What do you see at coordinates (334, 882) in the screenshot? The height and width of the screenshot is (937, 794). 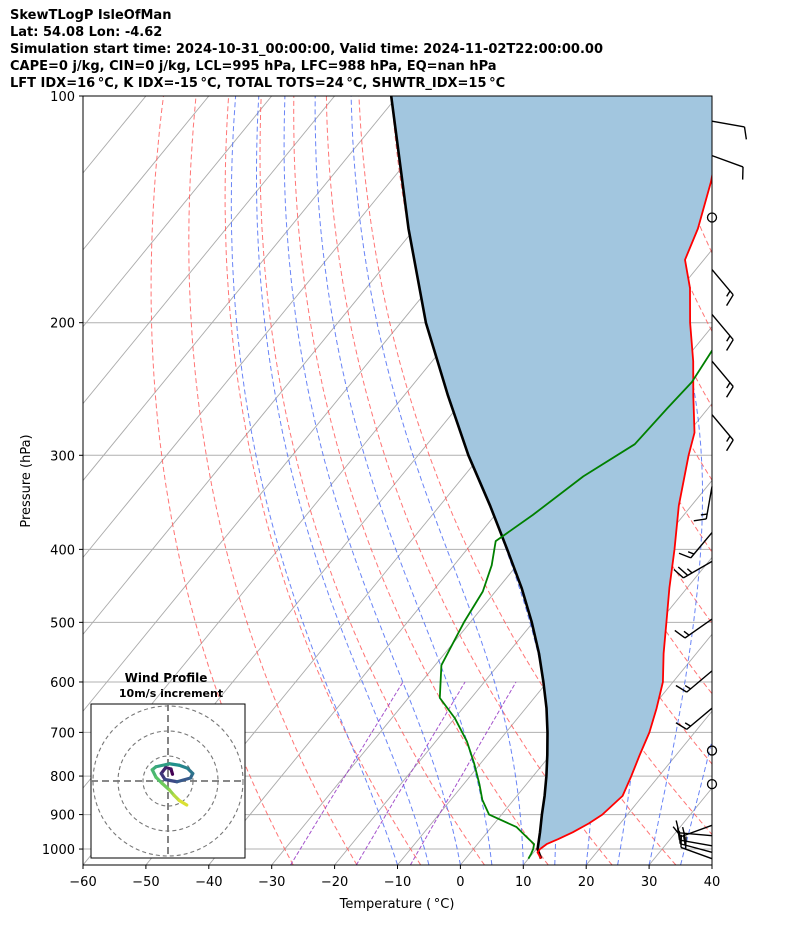 I see `x-tick-label: −20` at bounding box center [334, 882].